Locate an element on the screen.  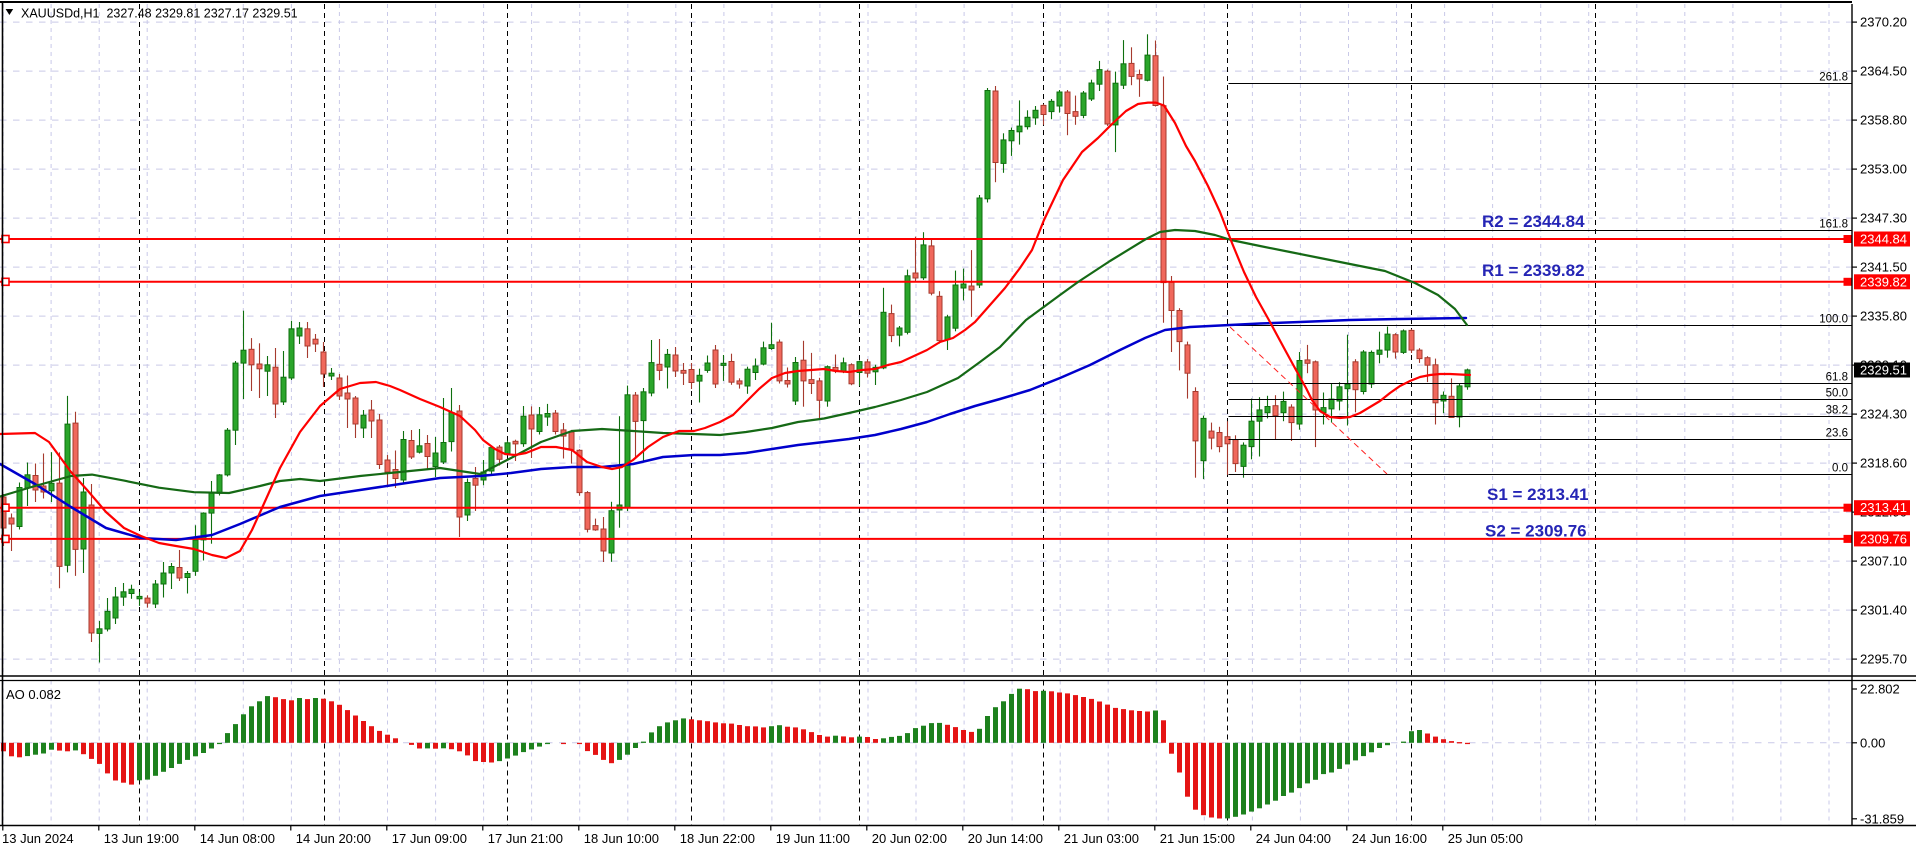
svg-text: S2 = 2309.76 is located at coordinates (1536, 531).